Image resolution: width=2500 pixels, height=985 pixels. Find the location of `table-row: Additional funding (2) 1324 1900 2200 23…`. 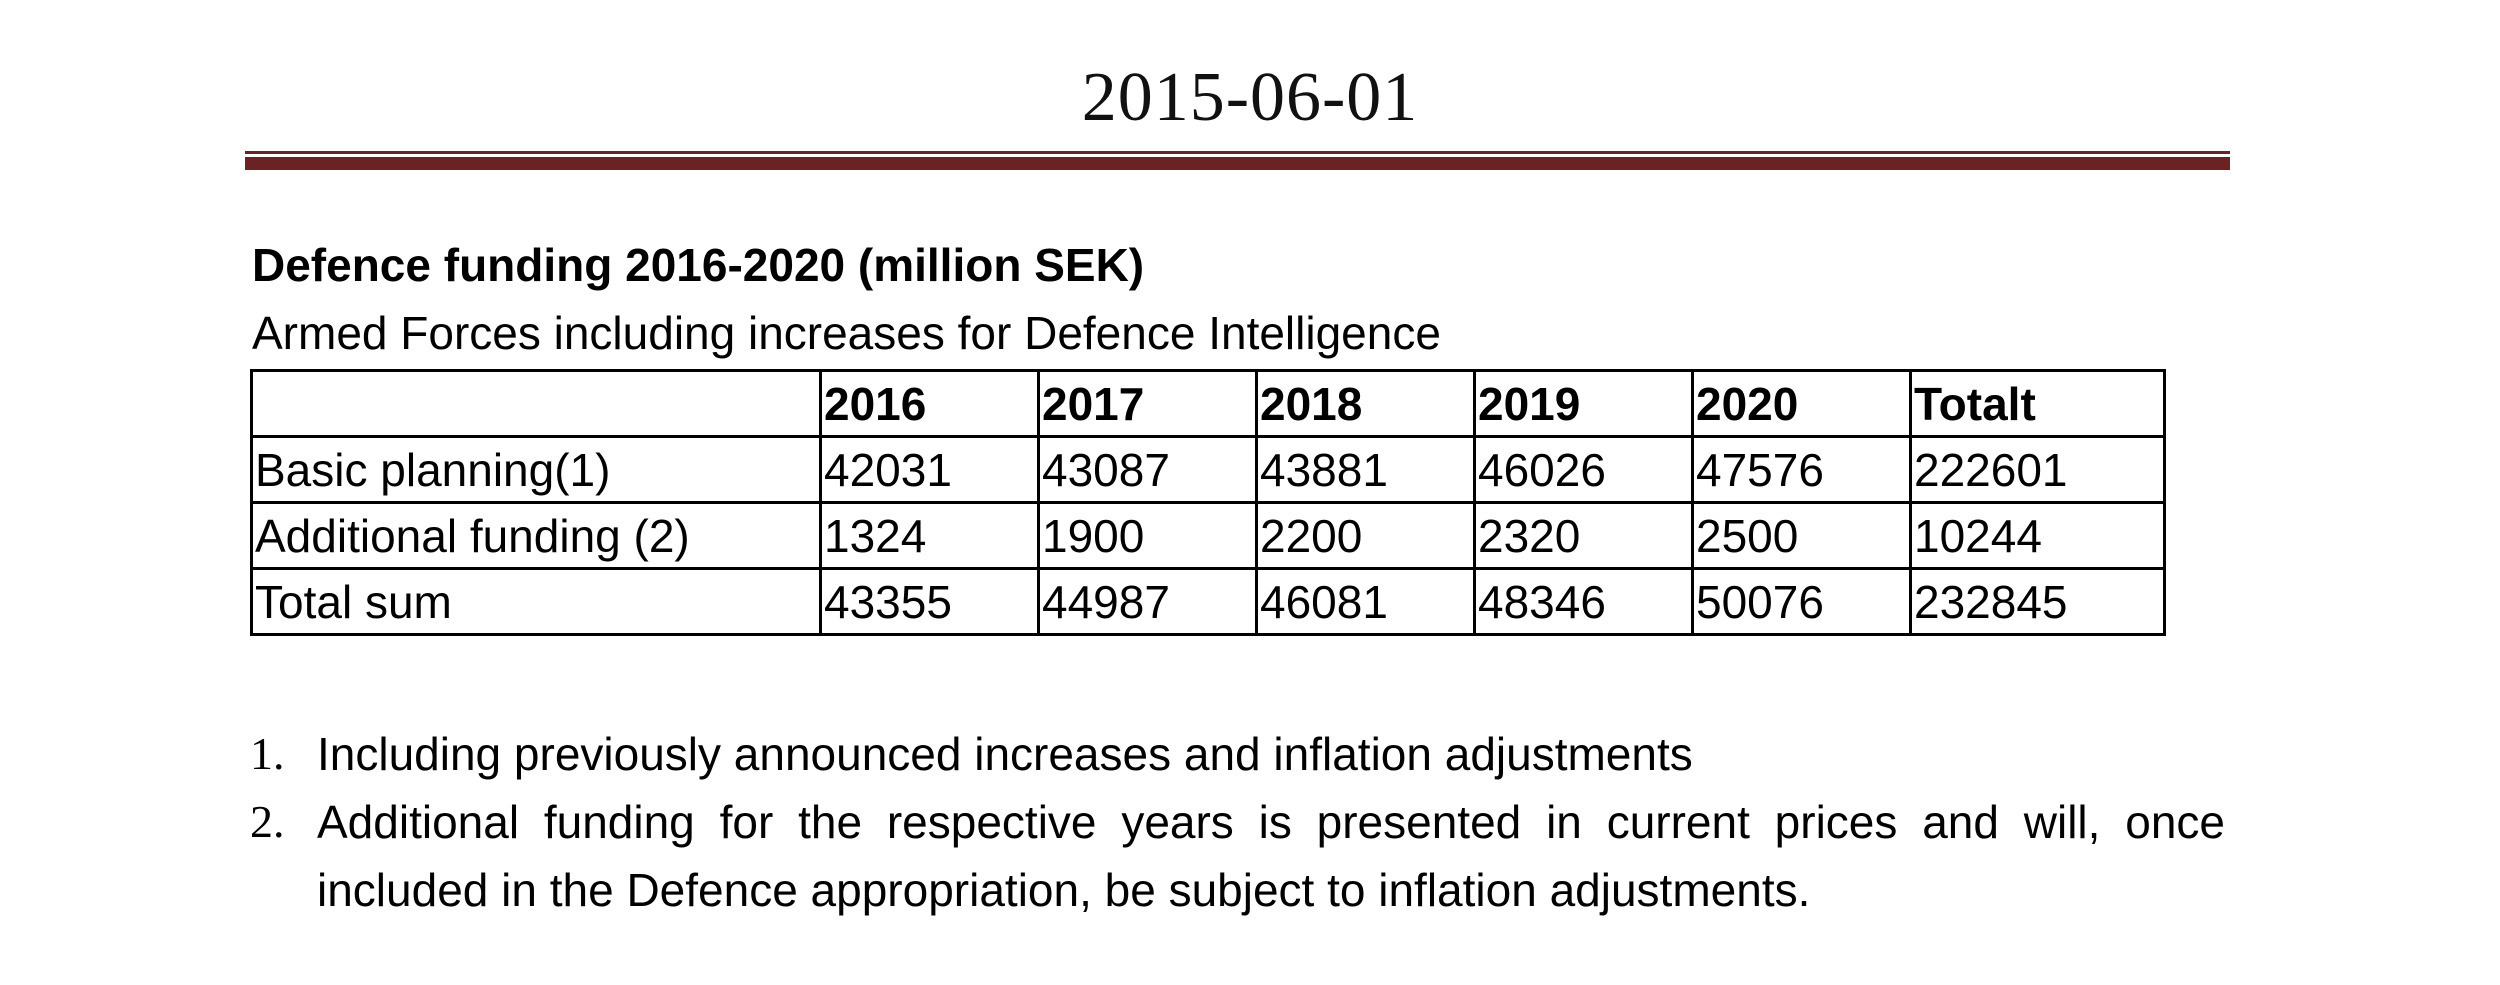

table-row: Additional funding (2) 1324 1900 2200 23… is located at coordinates (1208, 535).